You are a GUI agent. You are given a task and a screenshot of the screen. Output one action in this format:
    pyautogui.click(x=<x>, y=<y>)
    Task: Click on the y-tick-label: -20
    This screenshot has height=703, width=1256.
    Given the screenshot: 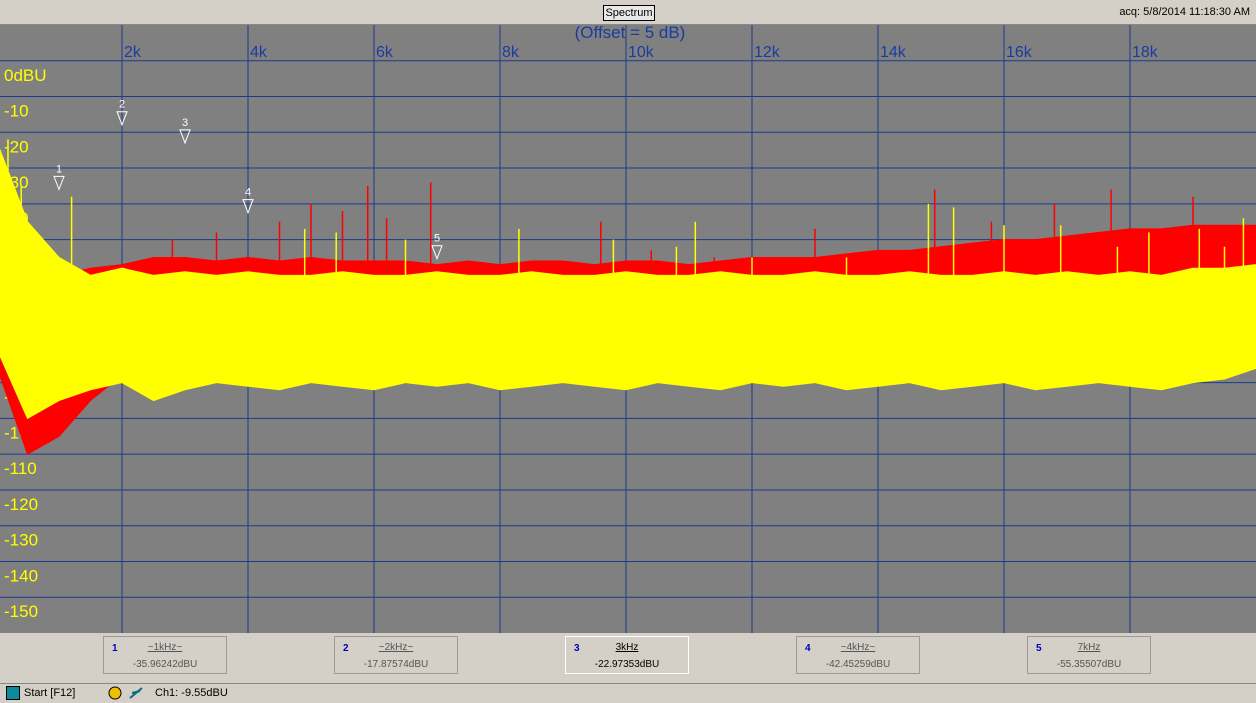 What is the action you would take?
    pyautogui.click(x=16, y=146)
    